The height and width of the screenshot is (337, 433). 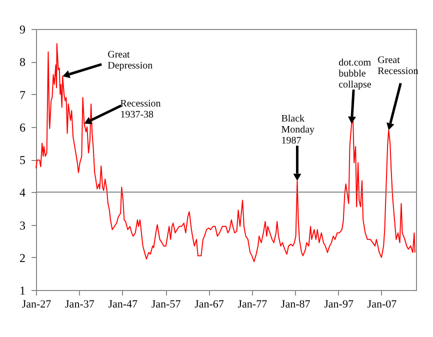 I want to click on y-tick-label: 3, so click(x=23, y=225).